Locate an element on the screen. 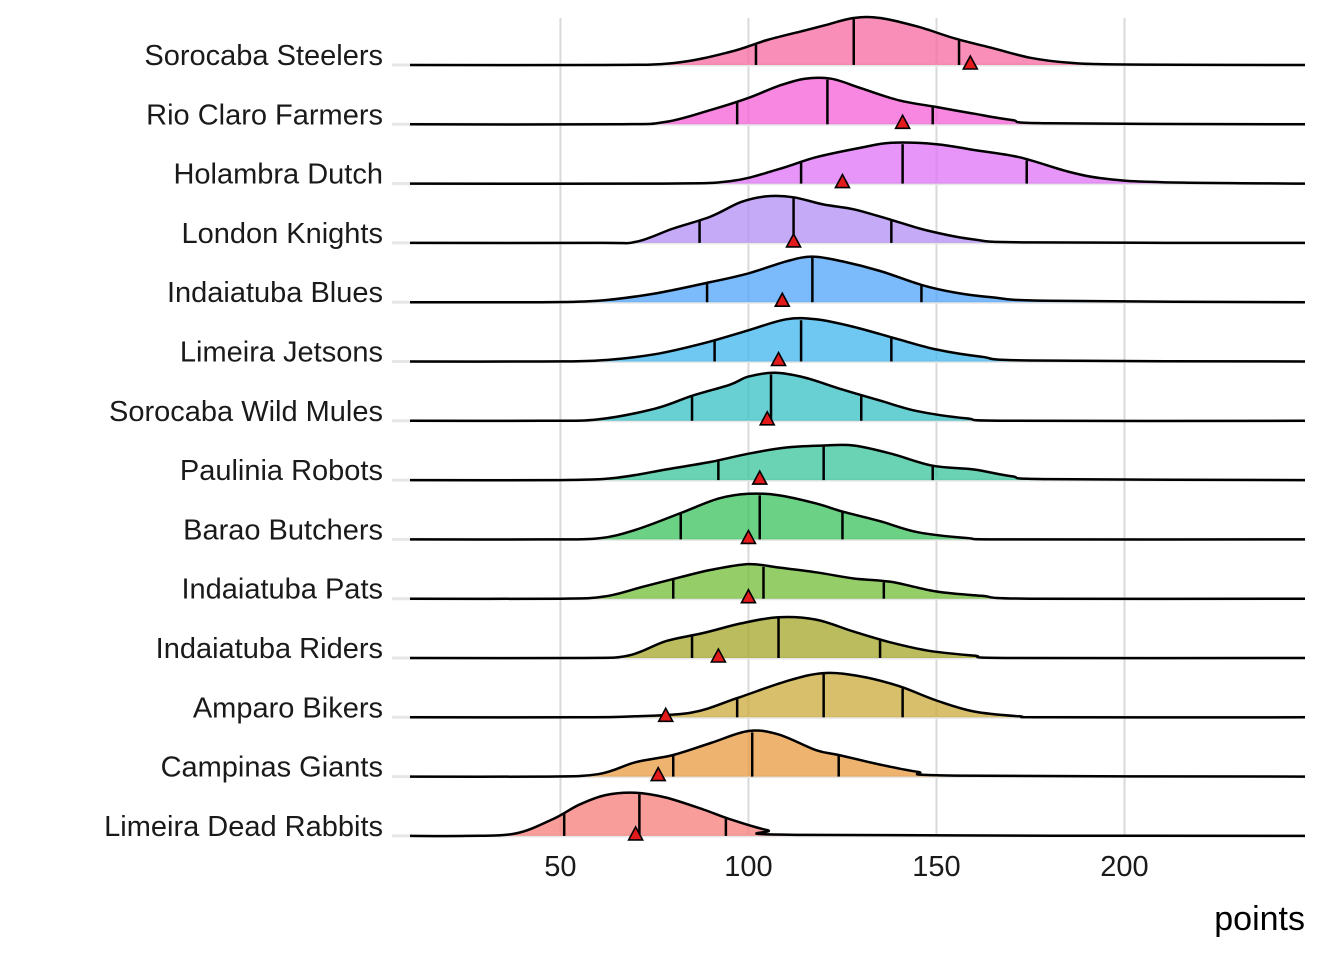 The height and width of the screenshot is (960, 1344). x-tick-label: 50 is located at coordinates (560, 867).